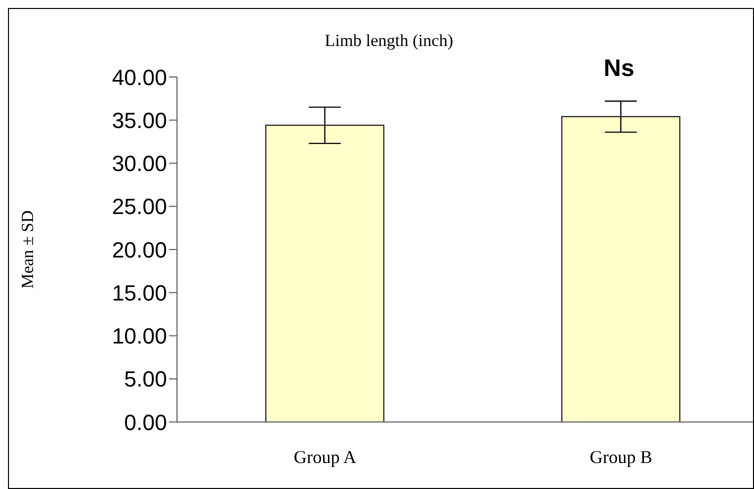 This screenshot has width=754, height=489. I want to click on annotation: Ns, so click(619, 69).